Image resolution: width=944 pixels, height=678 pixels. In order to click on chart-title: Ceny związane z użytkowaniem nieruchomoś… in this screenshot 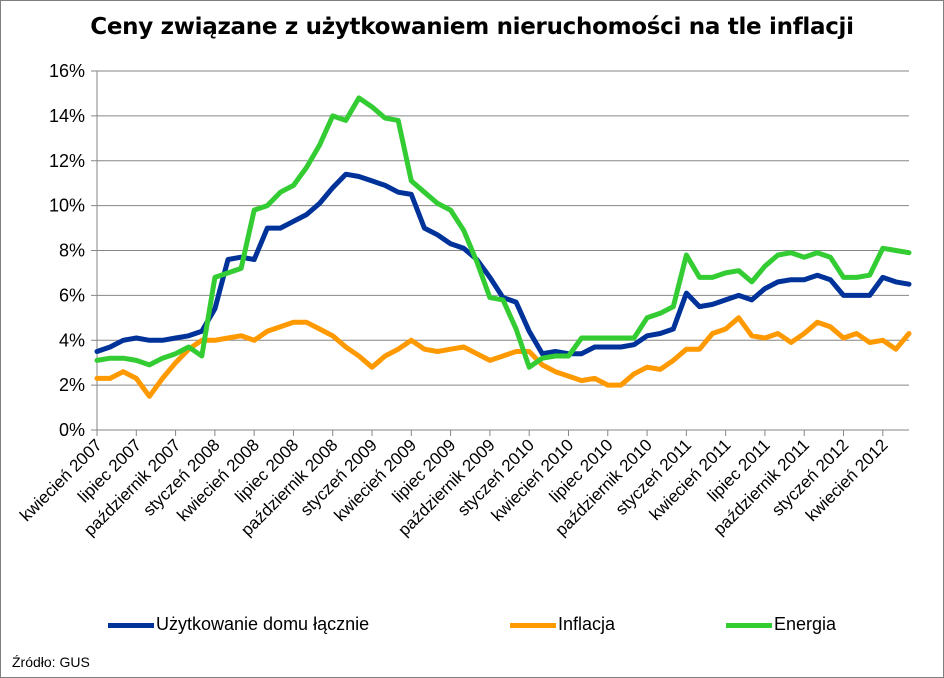, I will do `click(472, 27)`.